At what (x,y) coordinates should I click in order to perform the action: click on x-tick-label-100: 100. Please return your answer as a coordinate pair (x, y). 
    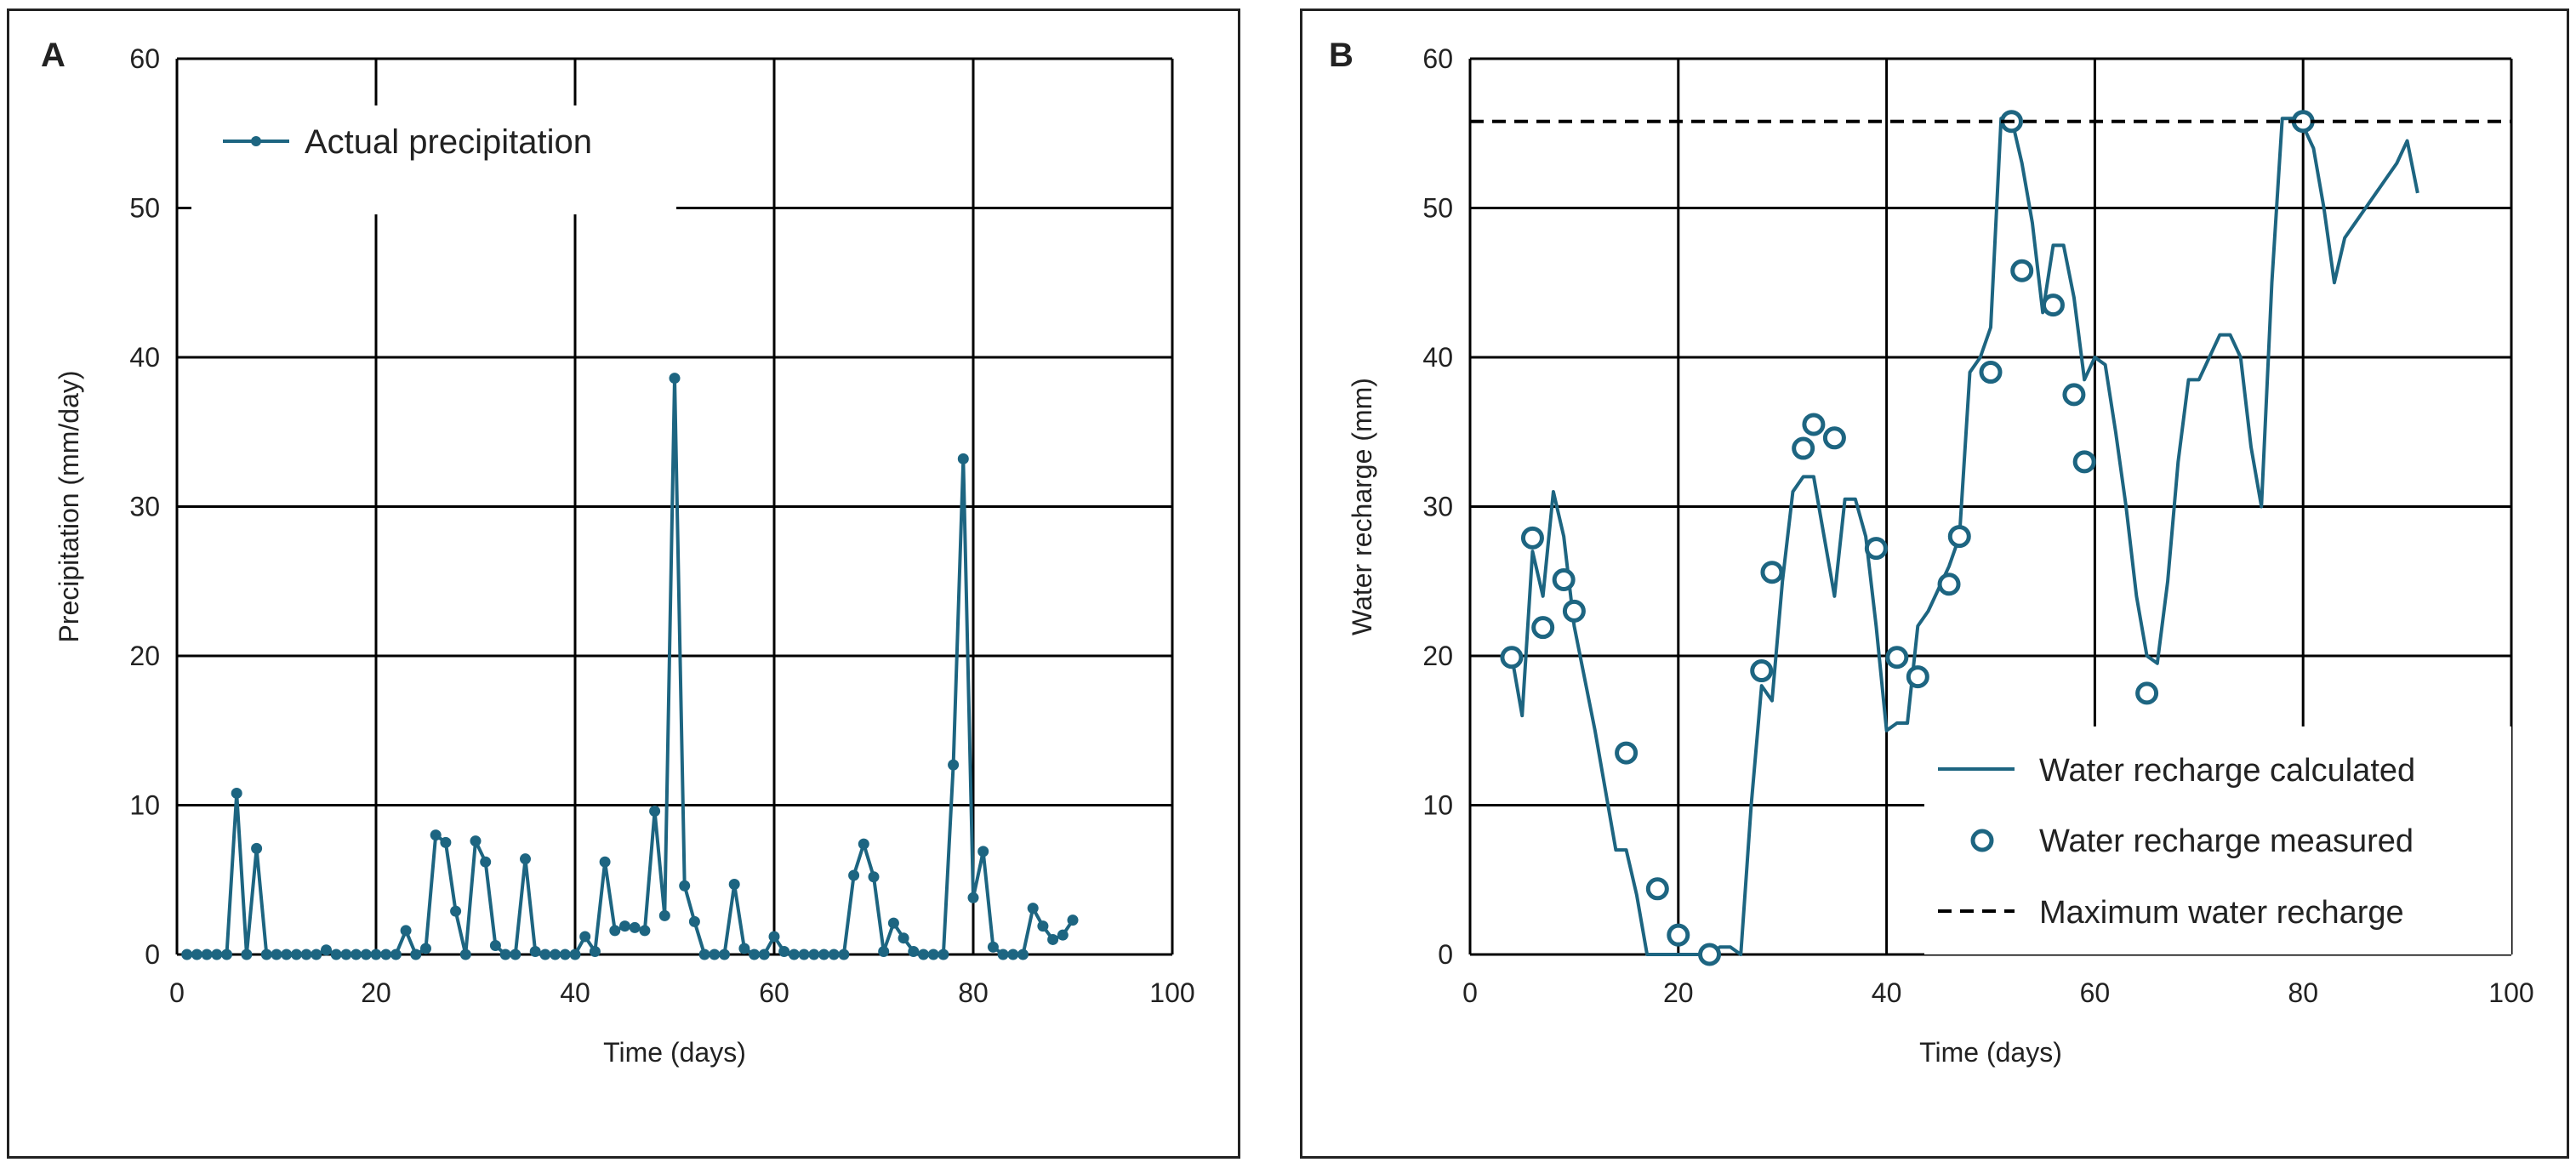
    Looking at the image, I should click on (1171, 992).